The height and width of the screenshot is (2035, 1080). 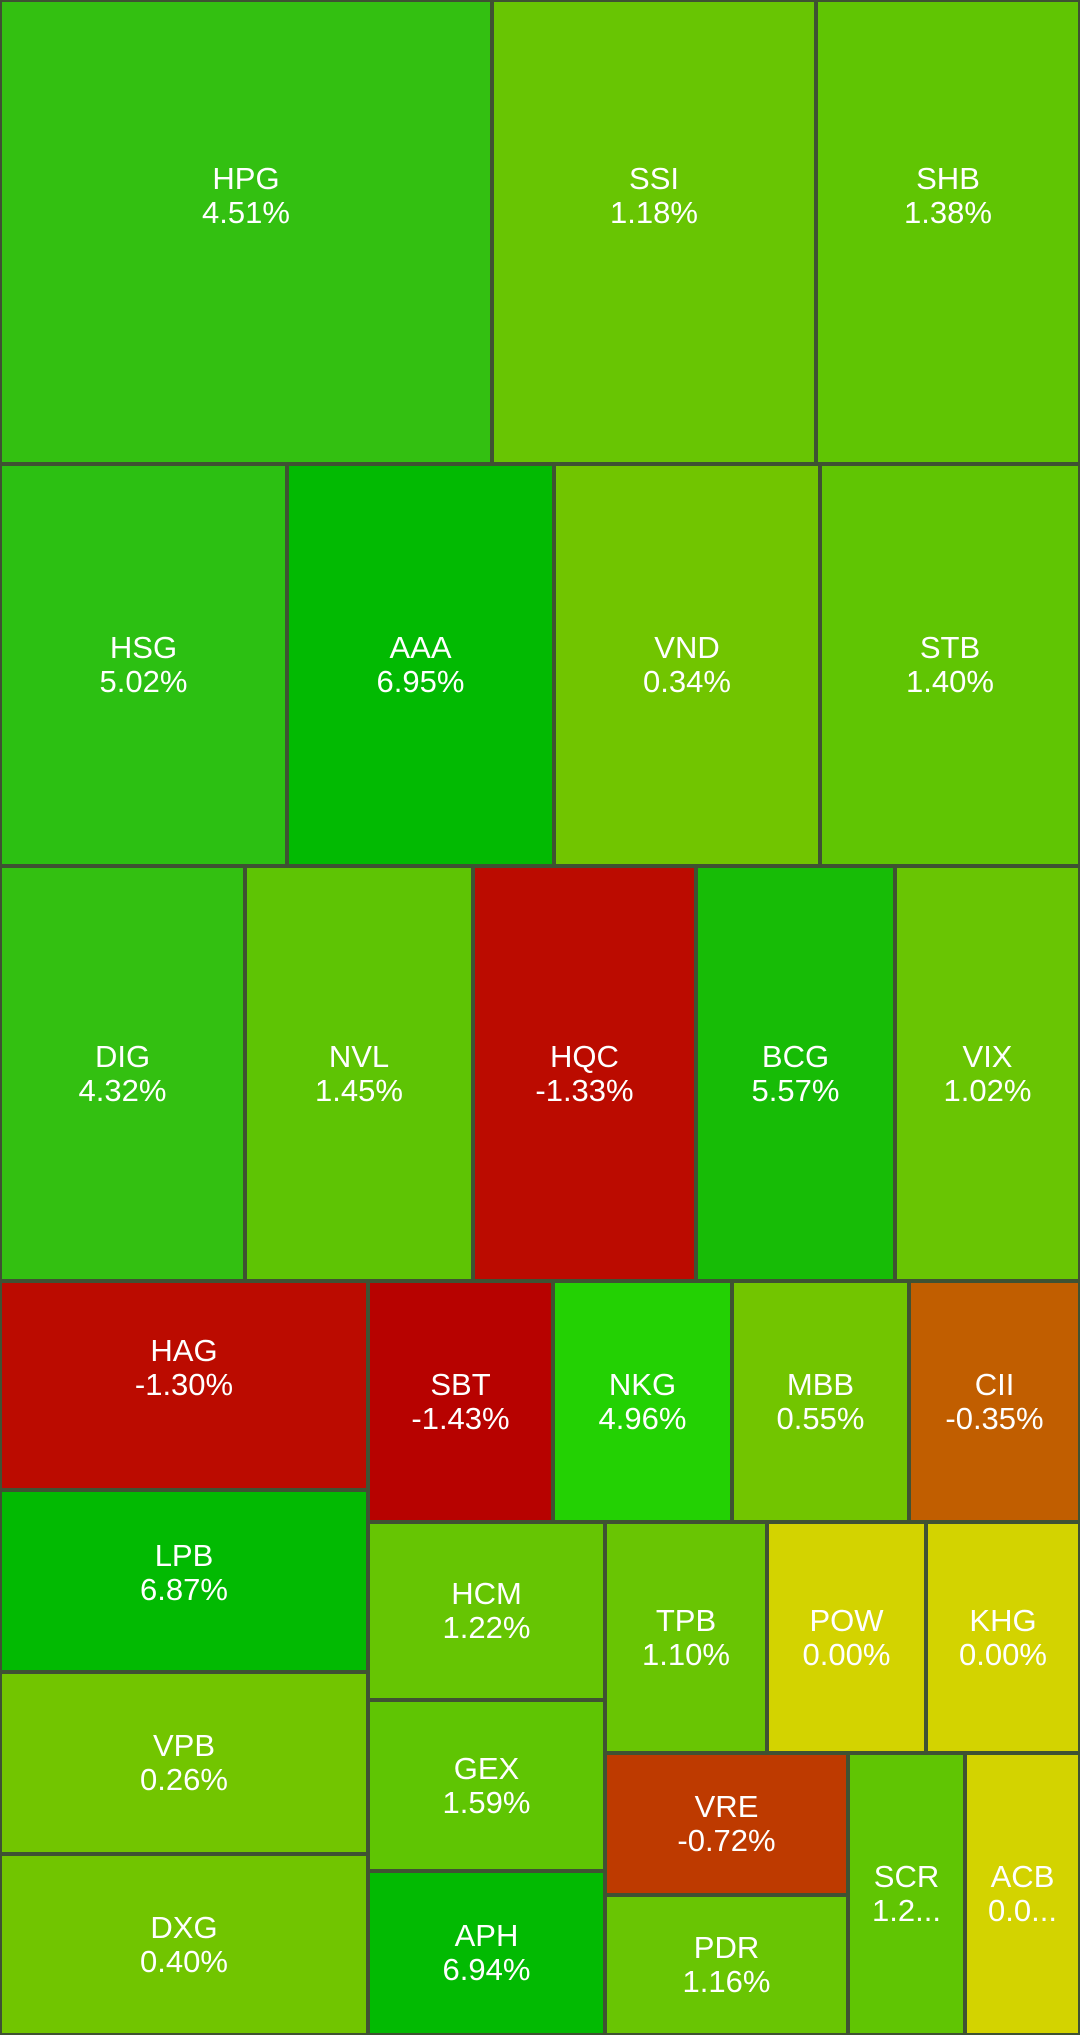 What do you see at coordinates (994, 1418) in the screenshot?
I see `tile-change: -0.35%` at bounding box center [994, 1418].